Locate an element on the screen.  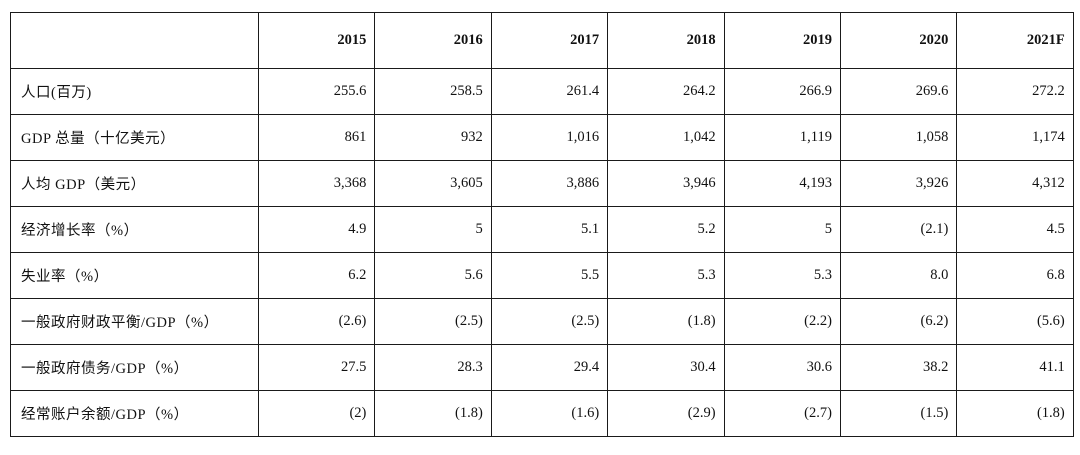
header-year-cell: 2017 is located at coordinates (549, 40).